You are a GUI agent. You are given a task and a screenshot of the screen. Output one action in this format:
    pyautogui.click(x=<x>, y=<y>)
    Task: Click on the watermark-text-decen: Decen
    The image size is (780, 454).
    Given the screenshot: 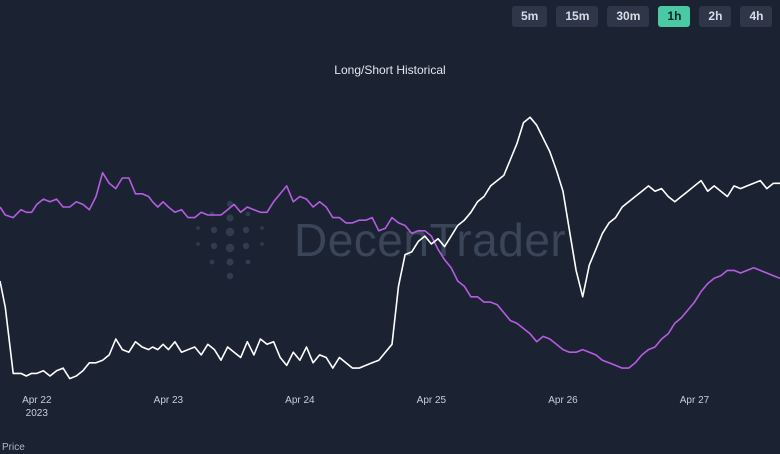 What is the action you would take?
    pyautogui.click(x=362, y=240)
    